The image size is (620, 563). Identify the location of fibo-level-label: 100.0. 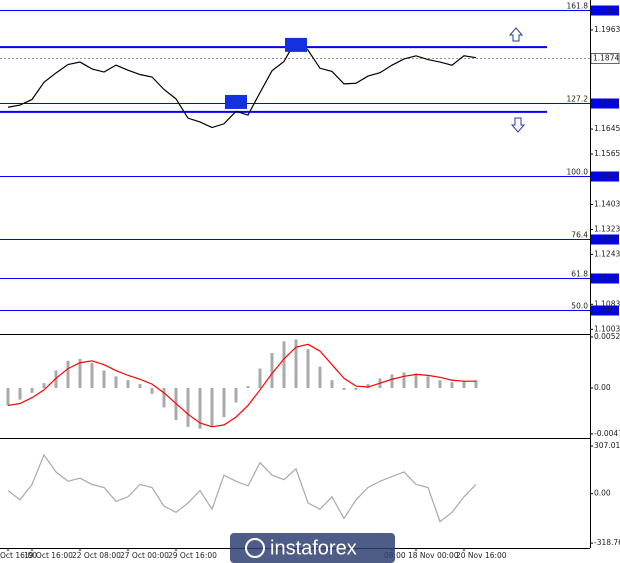
(578, 172).